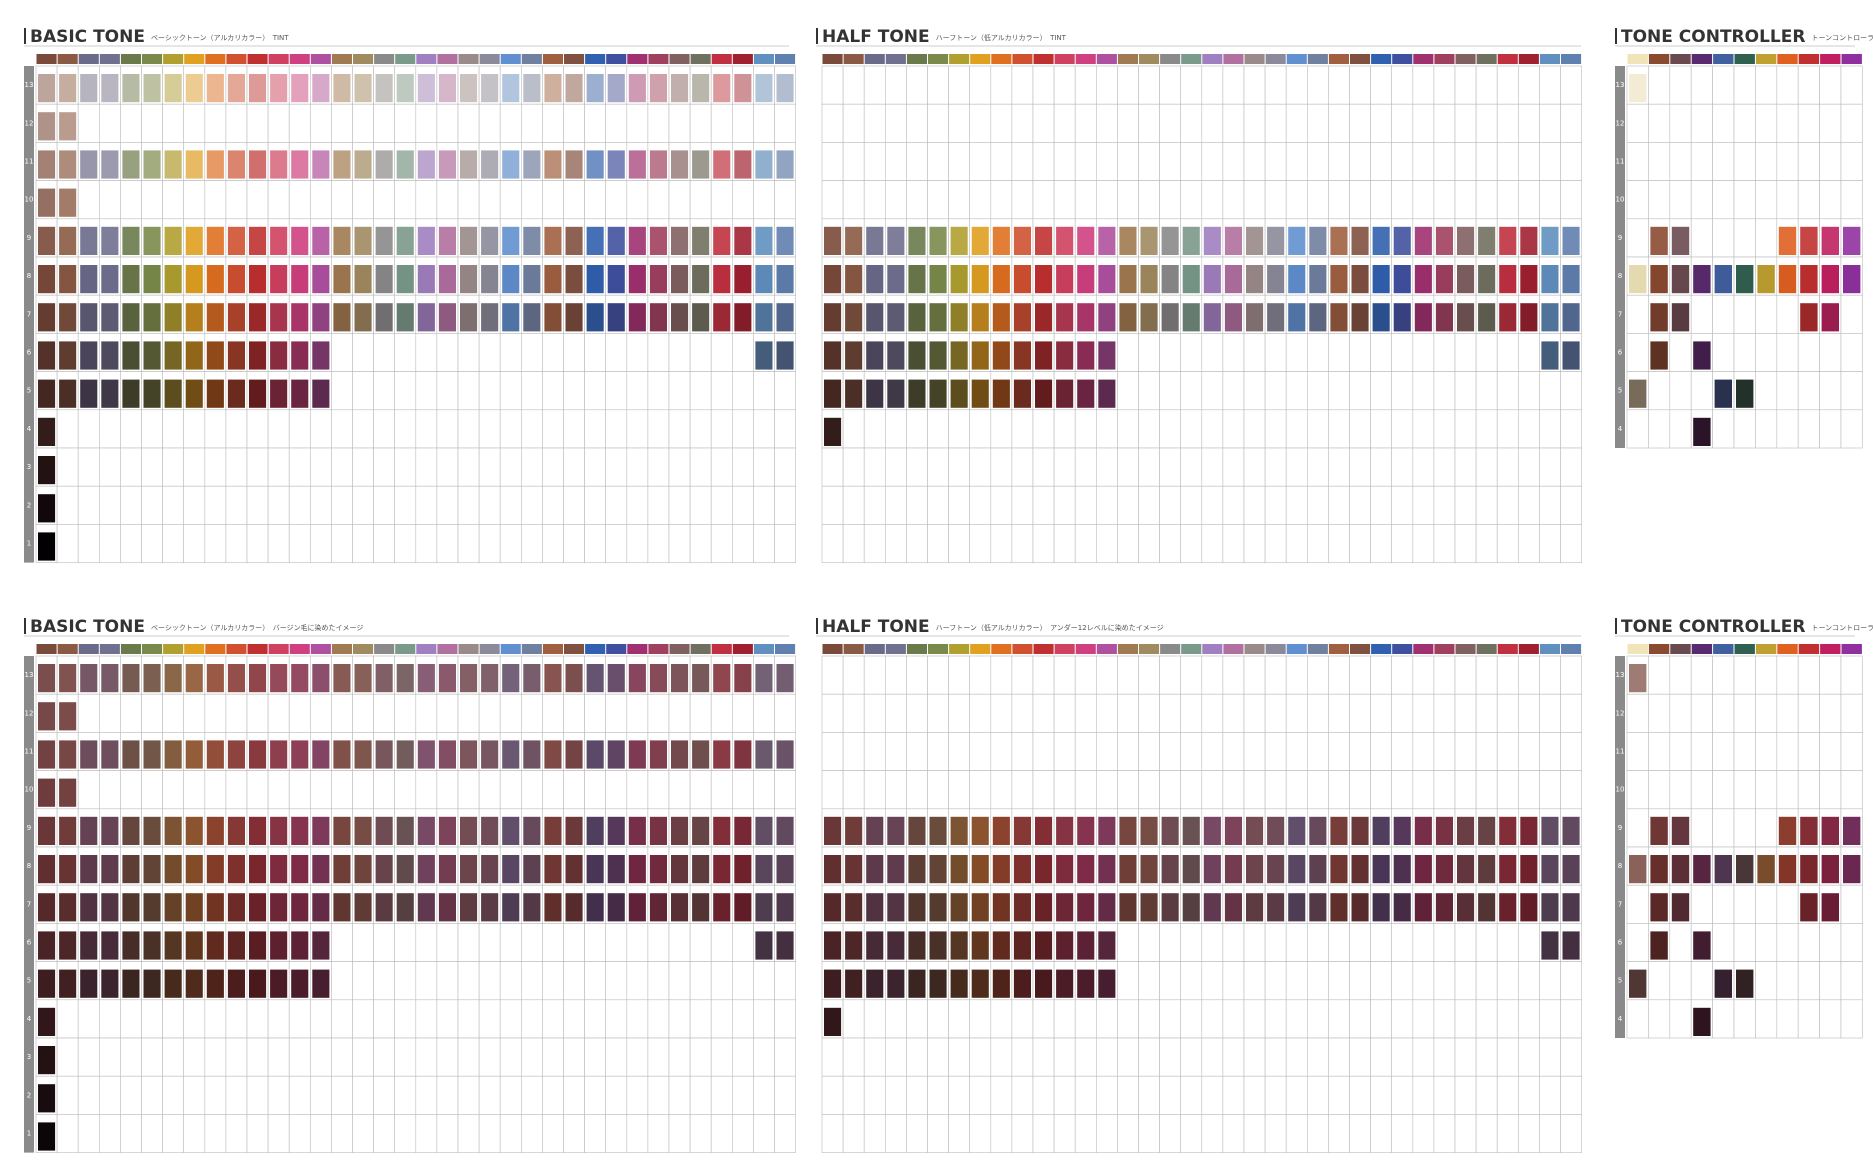  I want to click on level-label: 10, so click(1620, 790).